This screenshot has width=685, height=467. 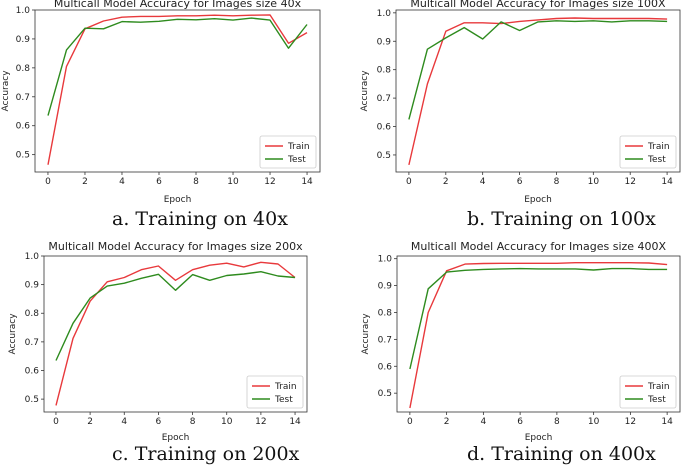 I want to click on caption-200x: c. Training on 200x, so click(x=206, y=454).